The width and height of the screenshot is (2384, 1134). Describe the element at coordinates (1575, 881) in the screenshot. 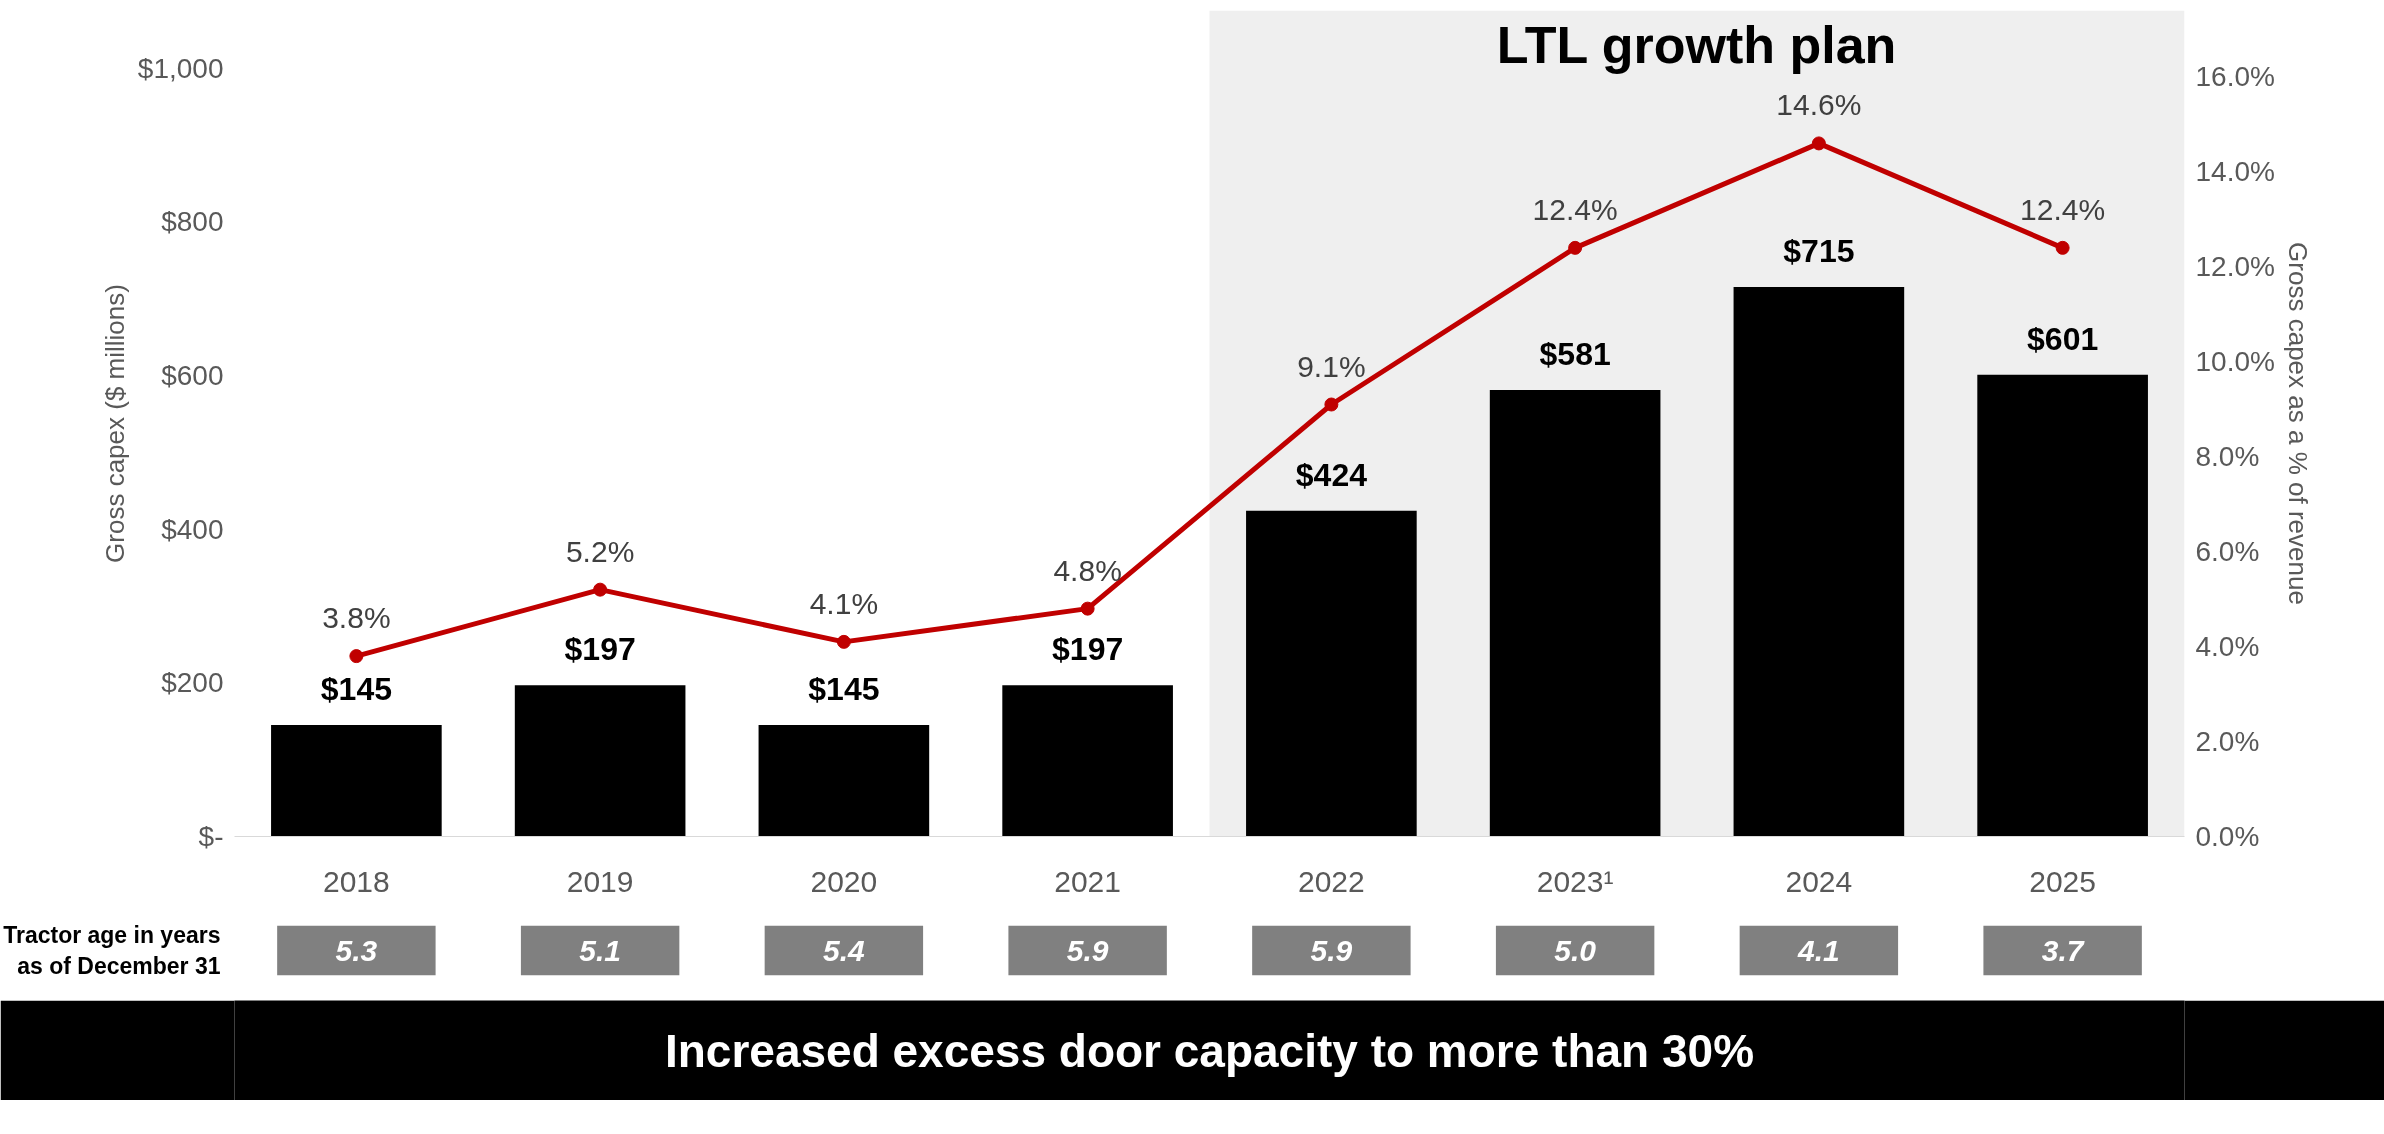

I see `x-tick-label: 2023¹` at that location.